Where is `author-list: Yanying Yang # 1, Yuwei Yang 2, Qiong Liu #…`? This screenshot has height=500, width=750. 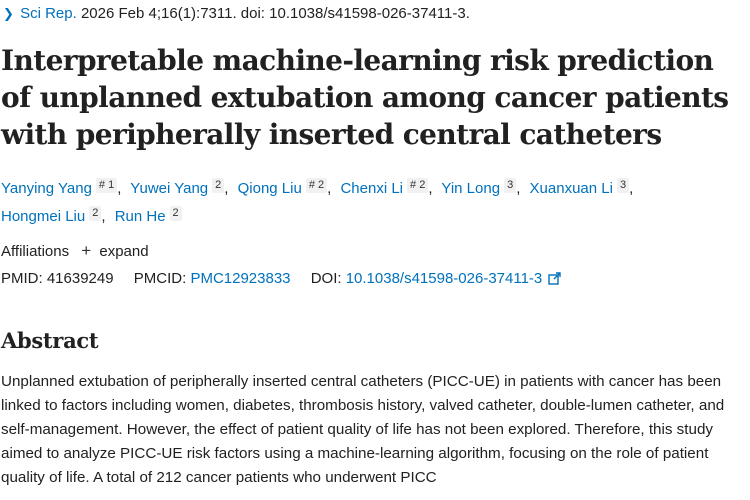 author-list: Yanying Yang # 1, Yuwei Yang 2, Qiong Liu #… is located at coordinates (373, 203).